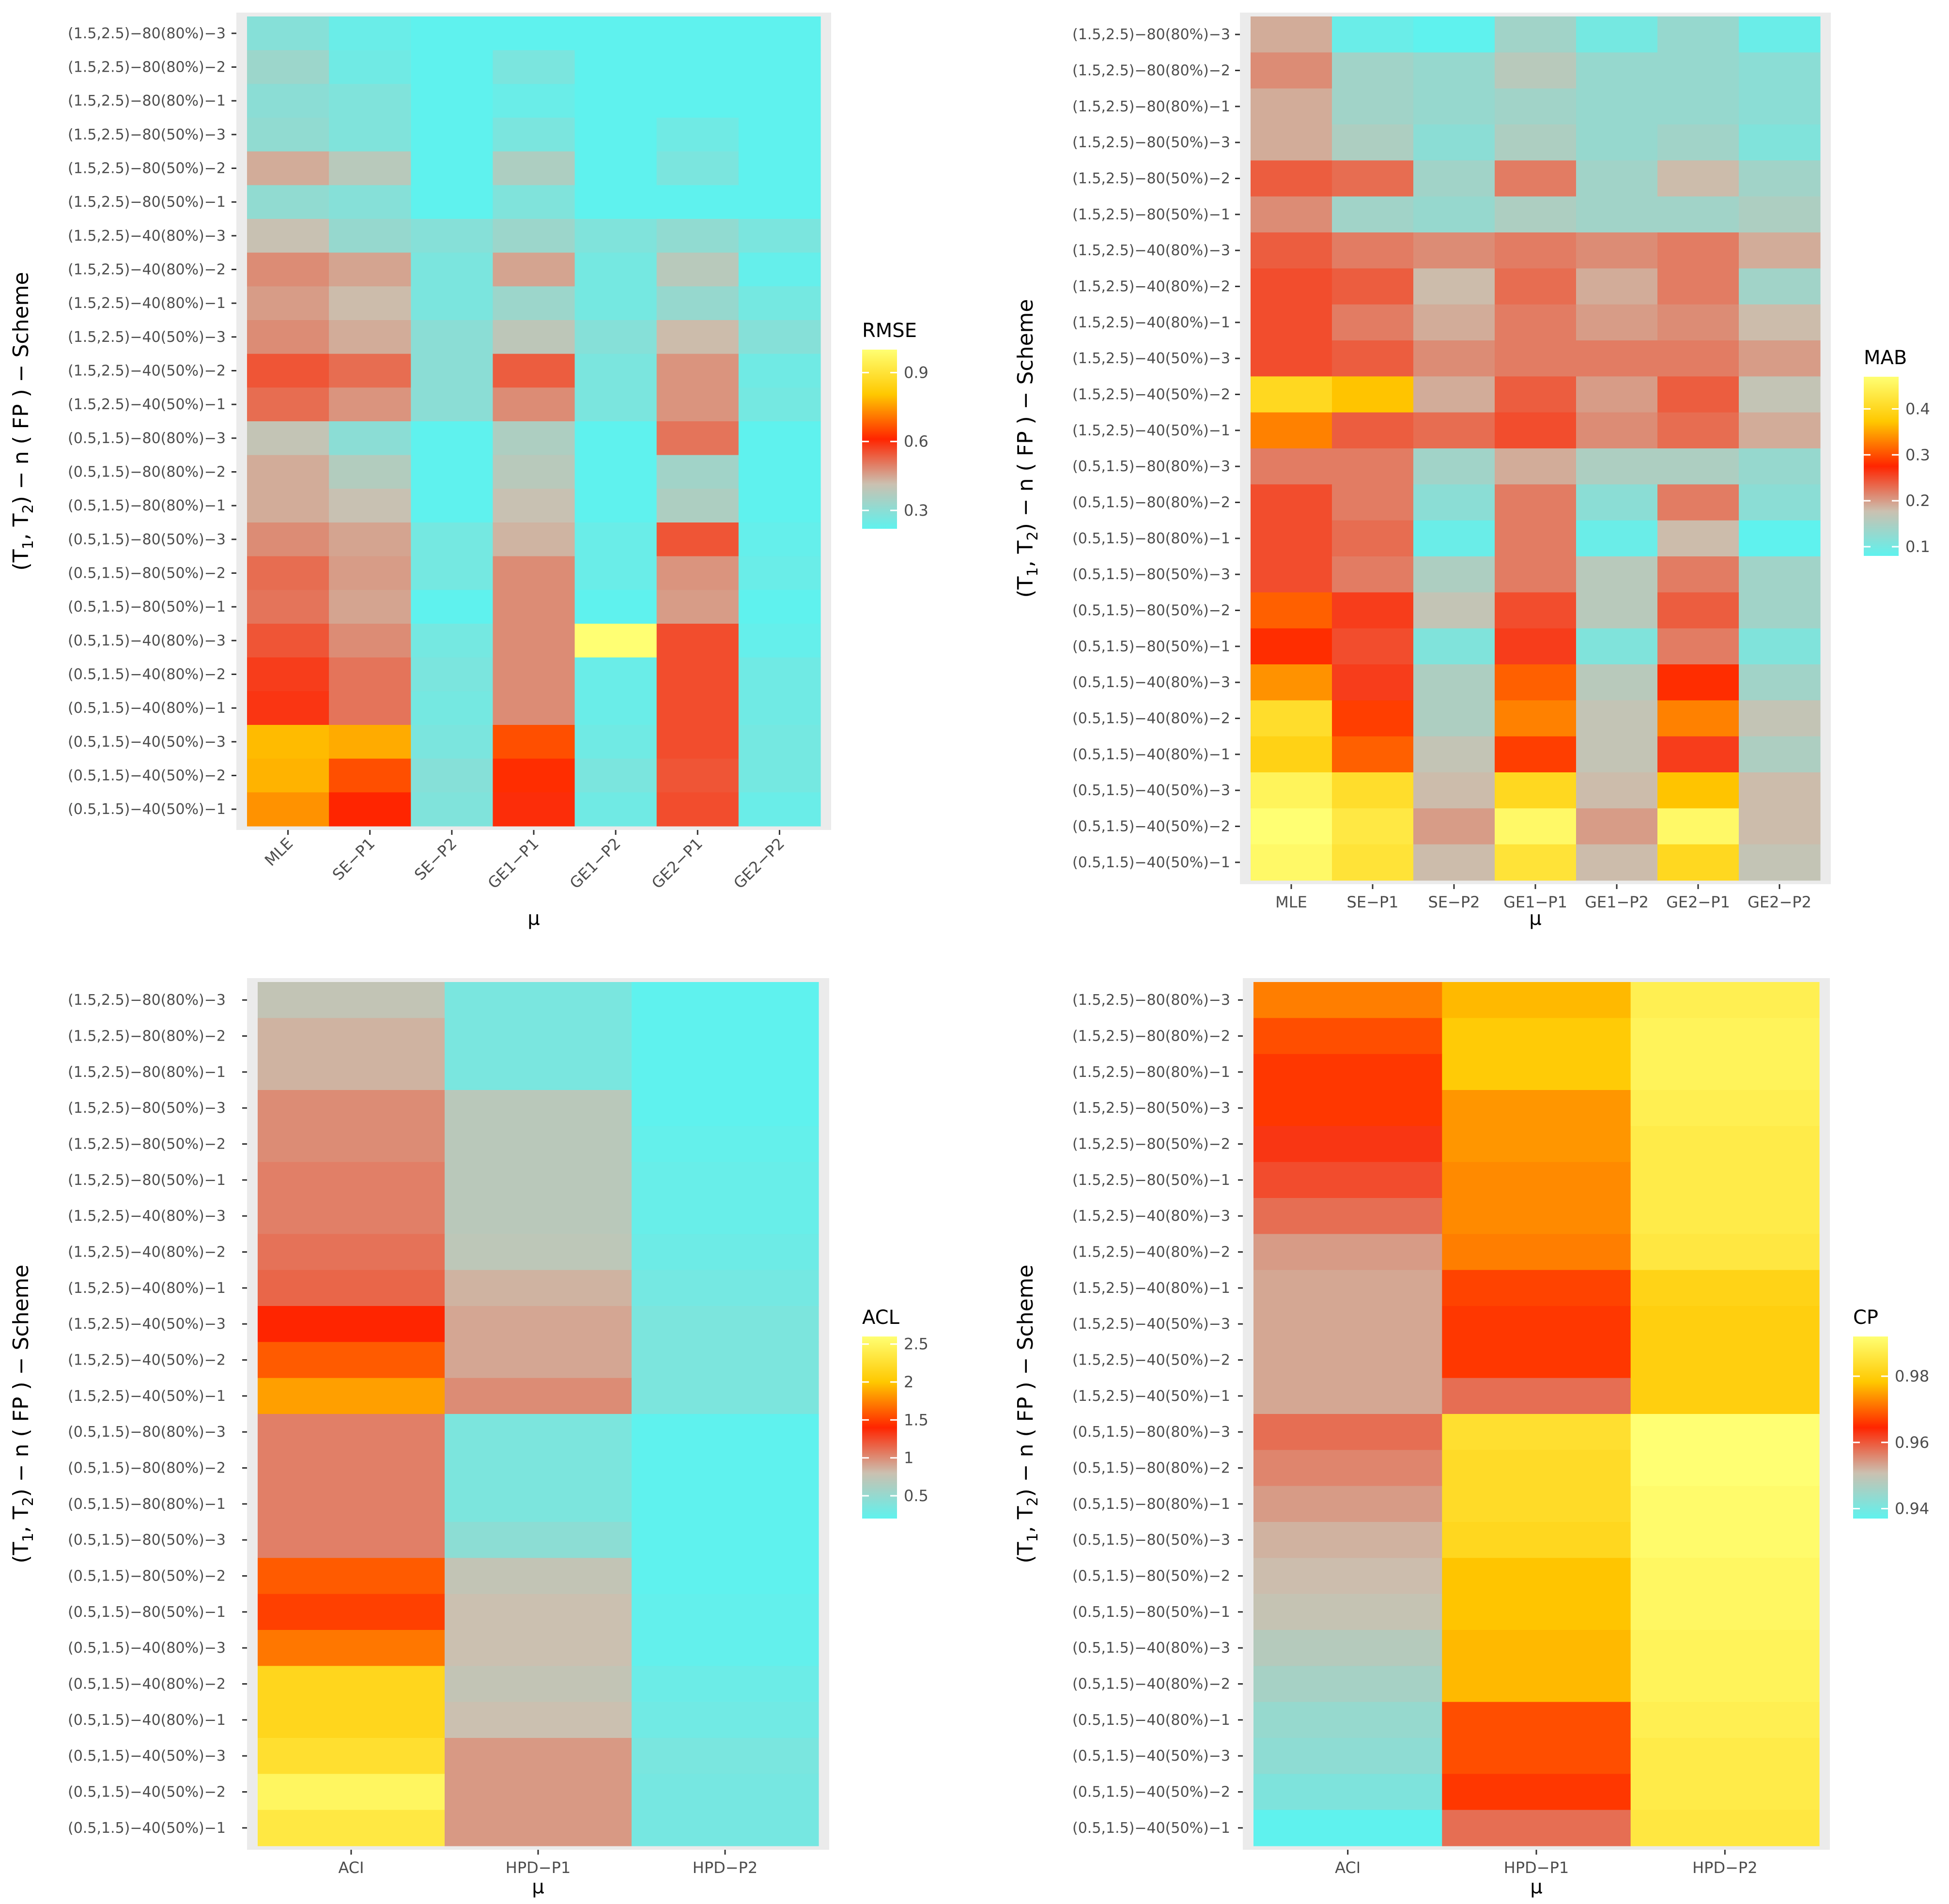 Image resolution: width=1949 pixels, height=1904 pixels. What do you see at coordinates (147, 1792) in the screenshot?
I see `y-tick-label: (0.5,1.5)−40(50%)−2` at bounding box center [147, 1792].